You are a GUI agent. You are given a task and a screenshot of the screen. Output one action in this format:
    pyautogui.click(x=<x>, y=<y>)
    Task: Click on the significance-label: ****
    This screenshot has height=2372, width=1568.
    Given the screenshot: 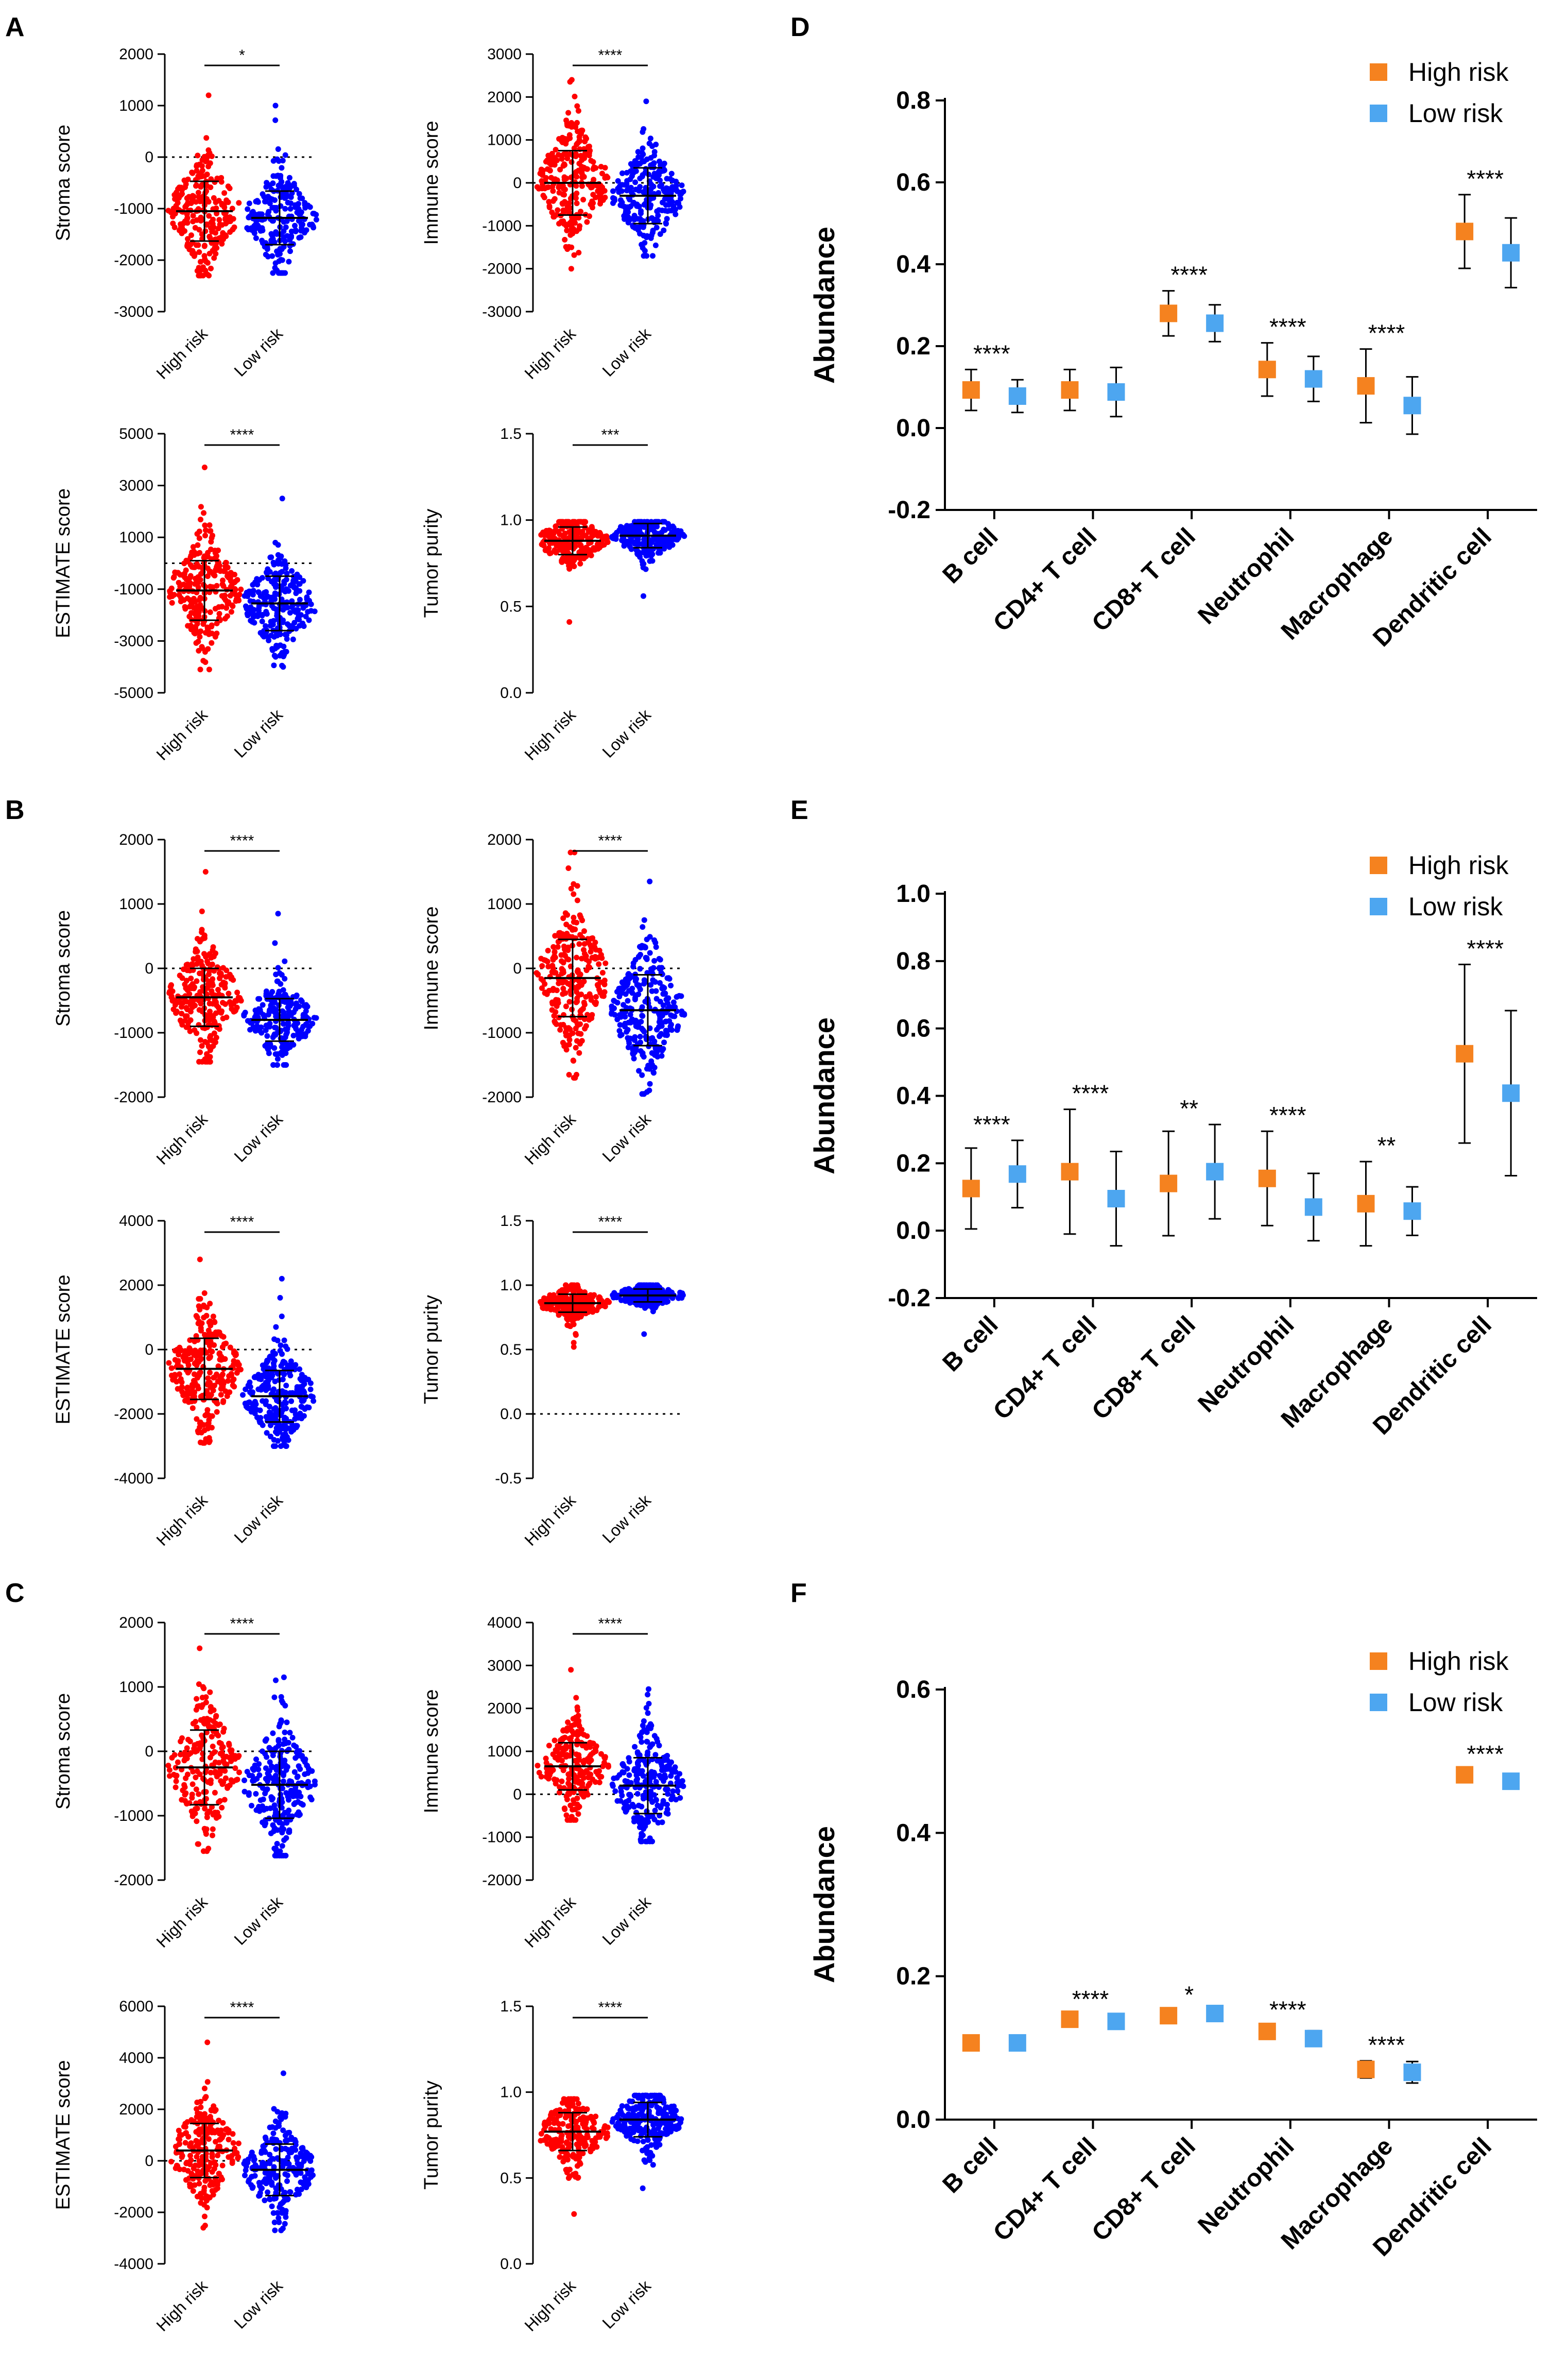 What is the action you would take?
    pyautogui.click(x=242, y=1623)
    